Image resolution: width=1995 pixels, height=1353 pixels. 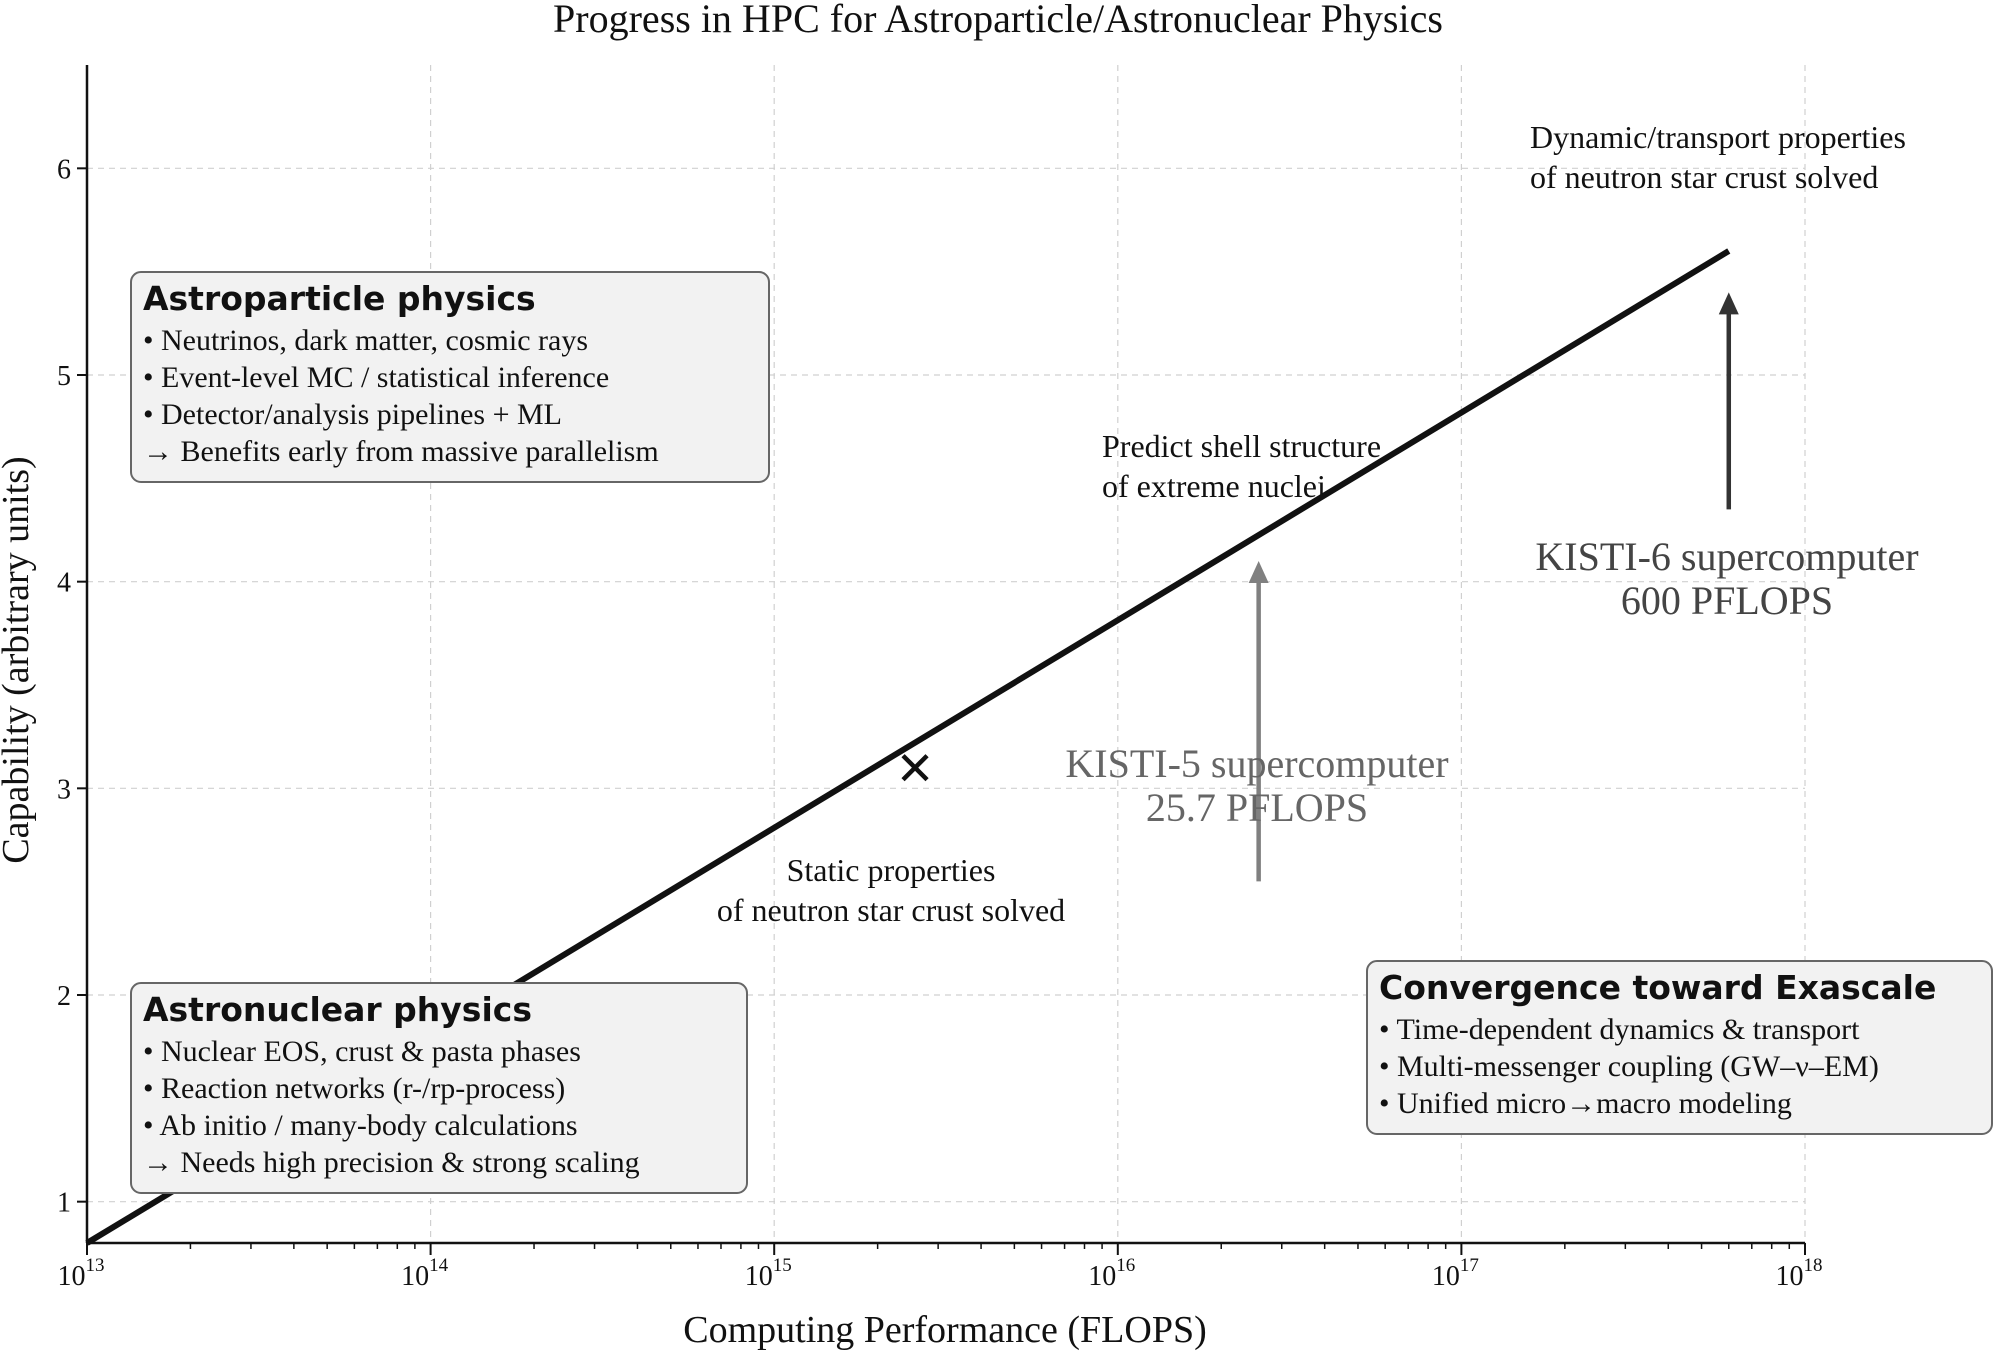 I want to click on info-box-title: Astroparticle physics, so click(x=339, y=298).